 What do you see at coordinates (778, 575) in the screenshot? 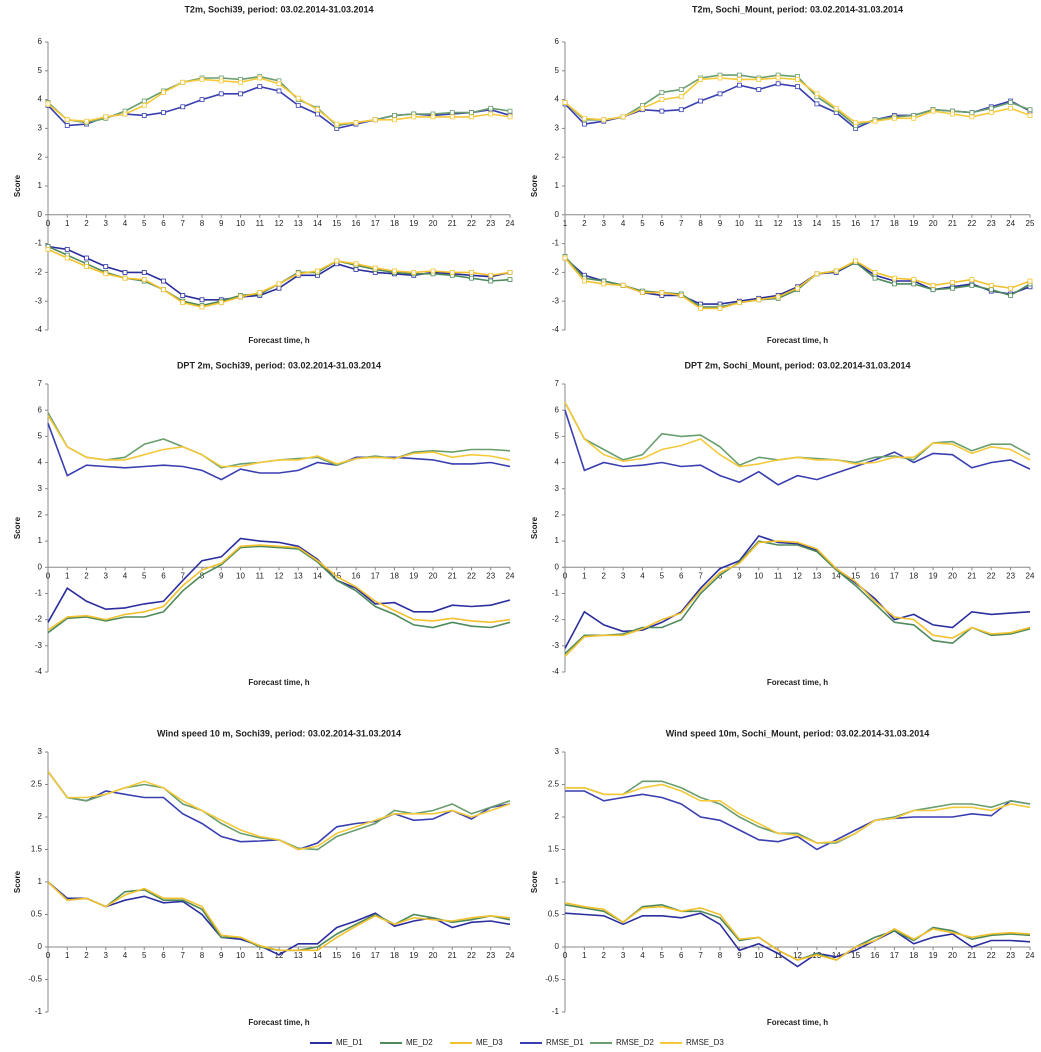
I see `x-tick-label: 11` at bounding box center [778, 575].